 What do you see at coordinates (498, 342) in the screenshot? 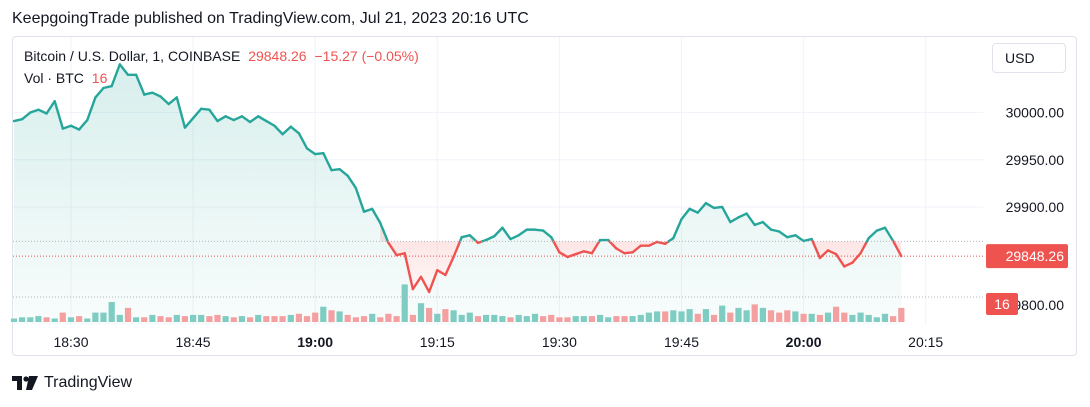
I see `x-axis: 18:30 18:45 19:00 19:15 19:30 19:45 20:00 20:15` at bounding box center [498, 342].